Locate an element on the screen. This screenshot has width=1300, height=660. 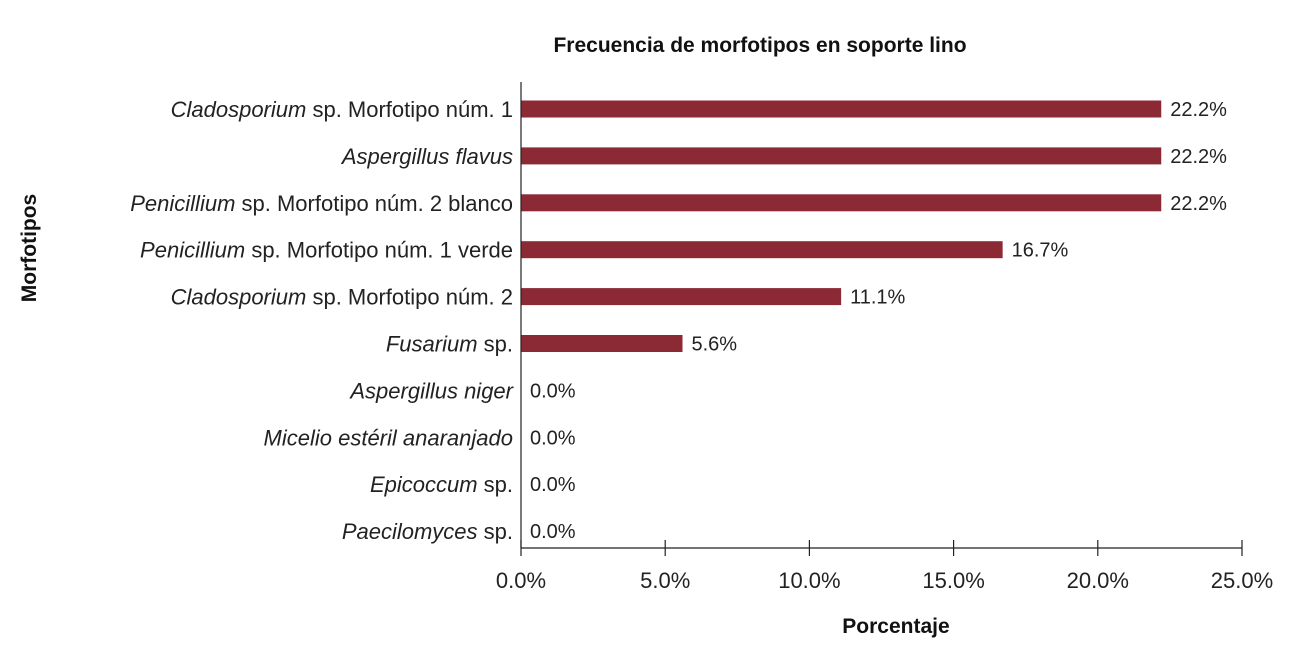
category-label-italic: Aspergillus flavus is located at coordinates (426, 156).